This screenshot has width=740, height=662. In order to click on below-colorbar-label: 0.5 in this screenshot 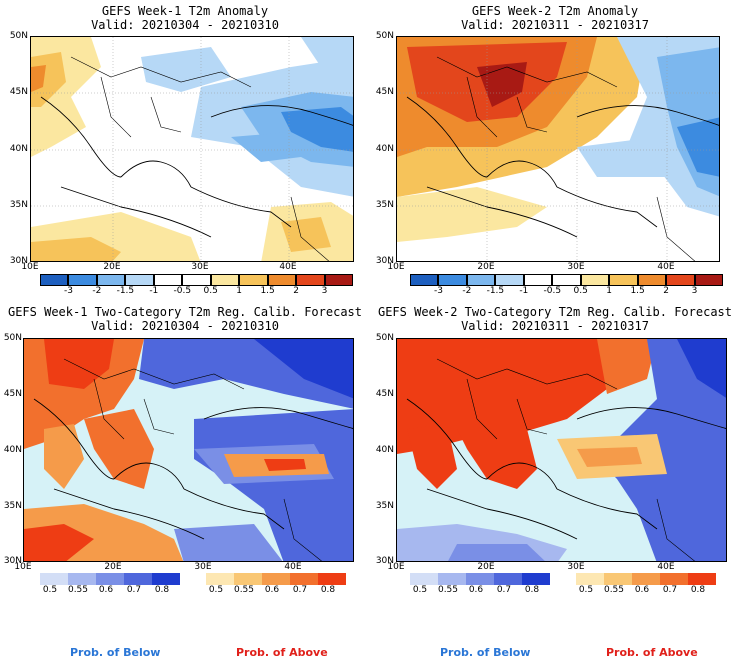, I will do `click(50, 590)`.